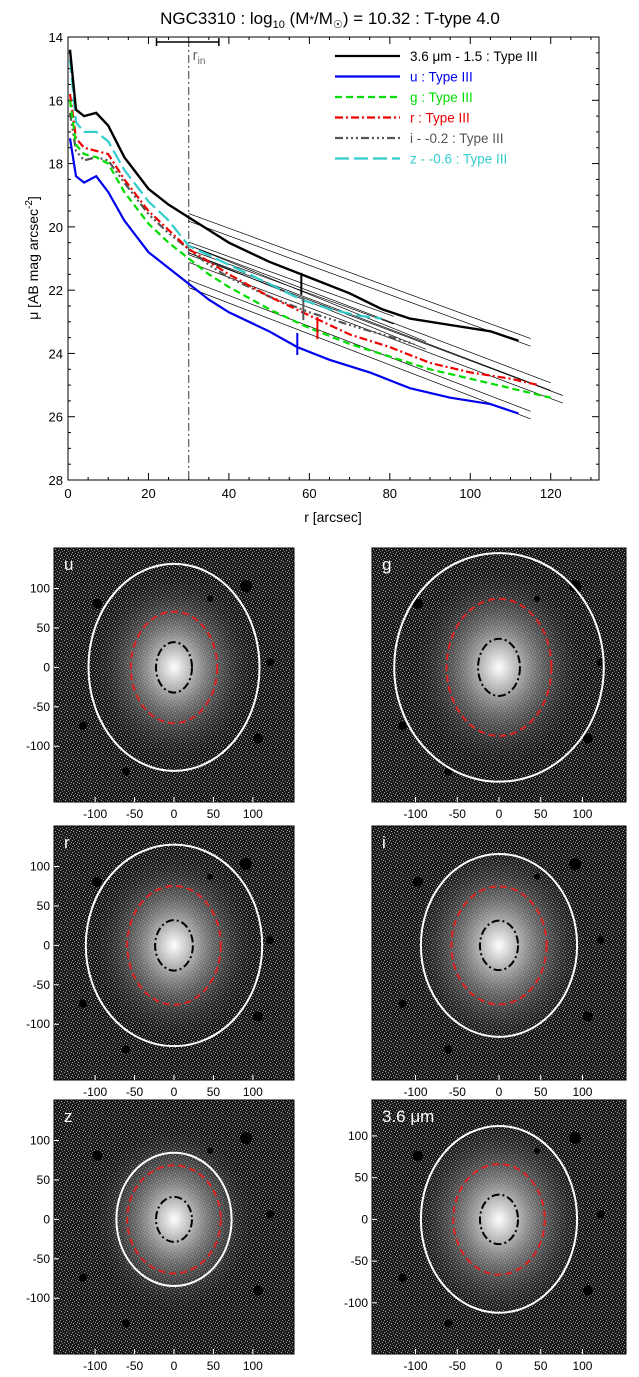 This screenshot has height=1377, width=639. I want to click on image-panel: z -100 -50 0 50 100 100 50 0 -50 -100, so click(160, 1236).